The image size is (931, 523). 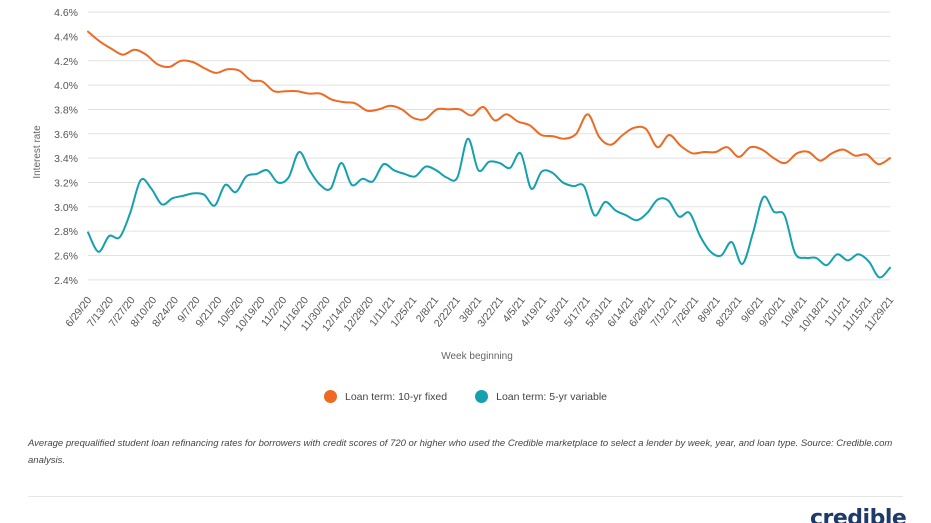 What do you see at coordinates (66, 62) in the screenshot?
I see `y-tick-label: 4.2%` at bounding box center [66, 62].